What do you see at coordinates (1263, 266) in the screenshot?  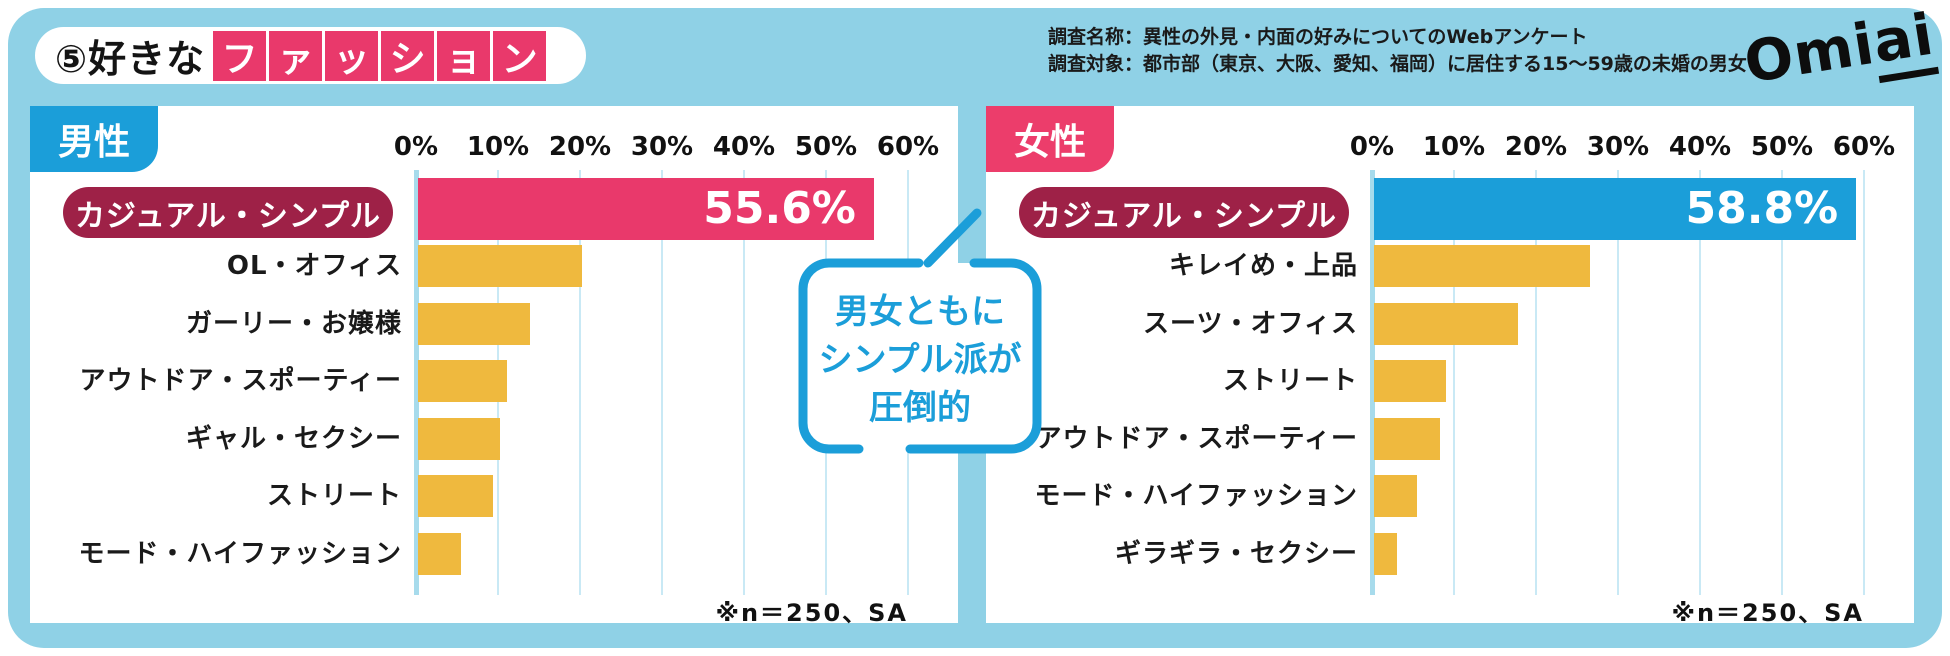 I see `category-label: キレイめ・上品` at bounding box center [1263, 266].